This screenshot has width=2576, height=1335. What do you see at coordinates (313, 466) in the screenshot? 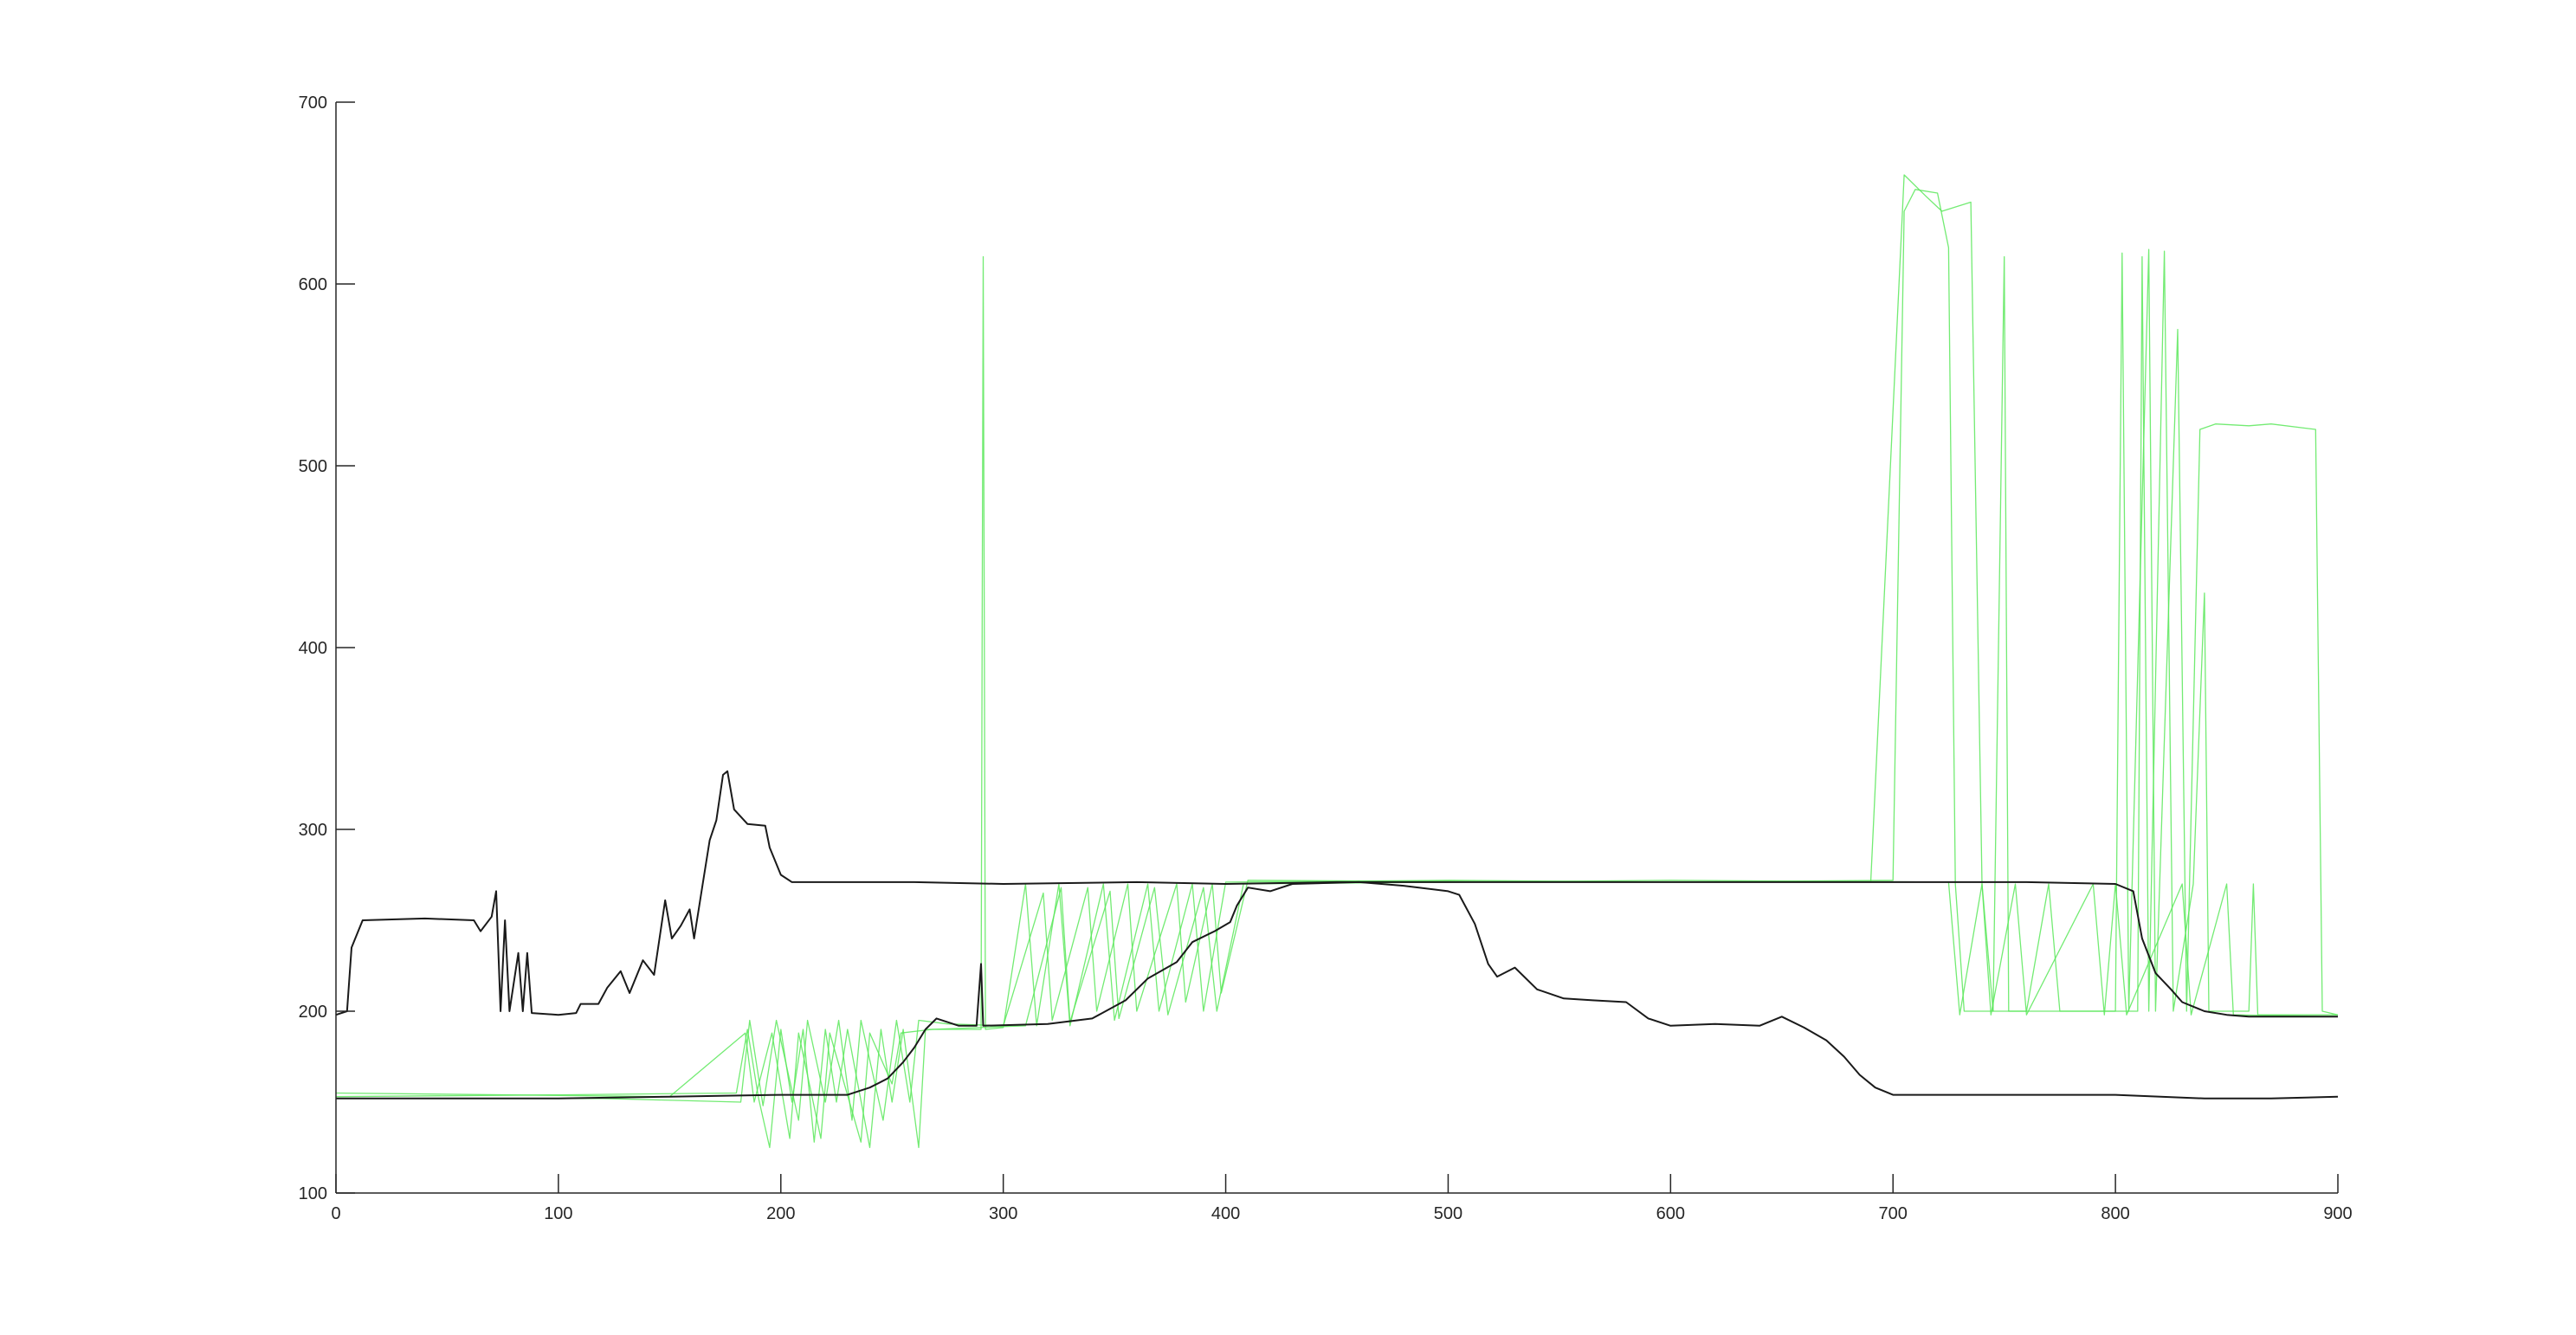
I see `y-tick-label: 500` at bounding box center [313, 466].